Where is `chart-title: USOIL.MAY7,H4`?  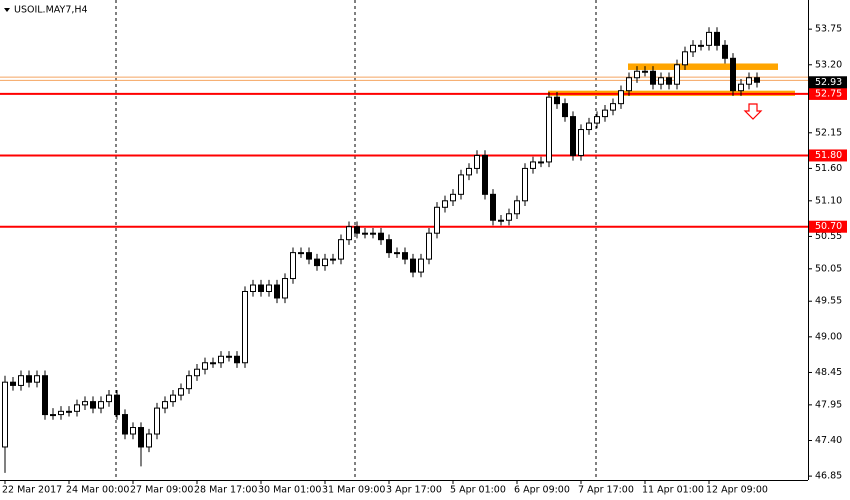
chart-title: USOIL.MAY7,H4 is located at coordinates (51, 10).